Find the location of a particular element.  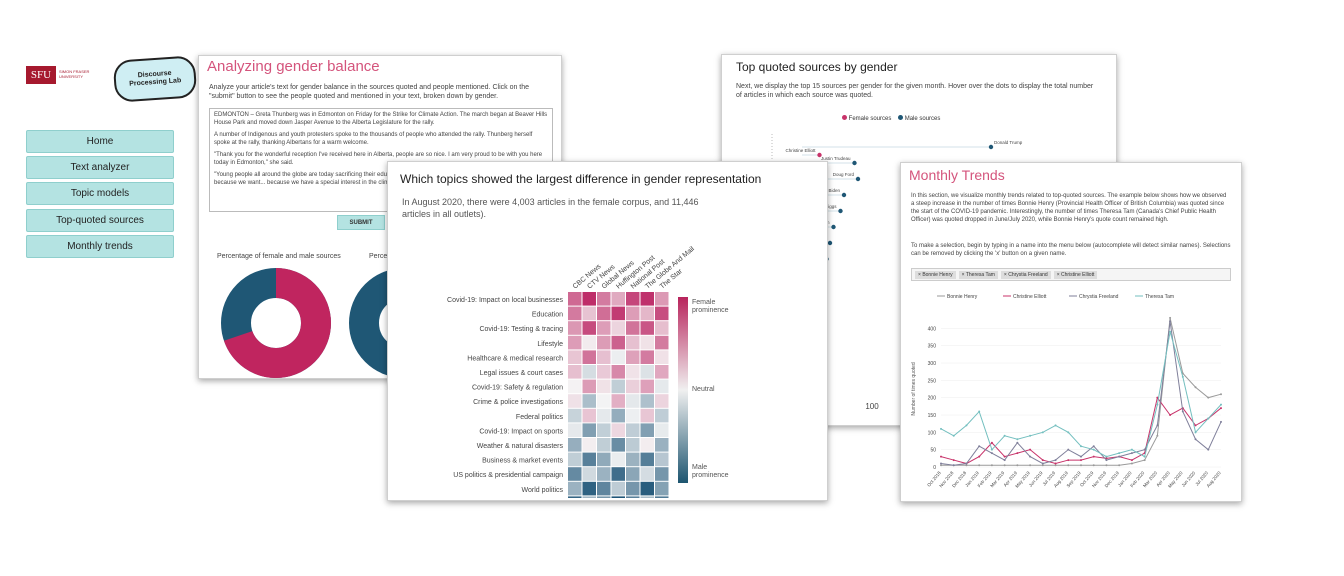

submit-label: SUBMIT is located at coordinates (361, 222).